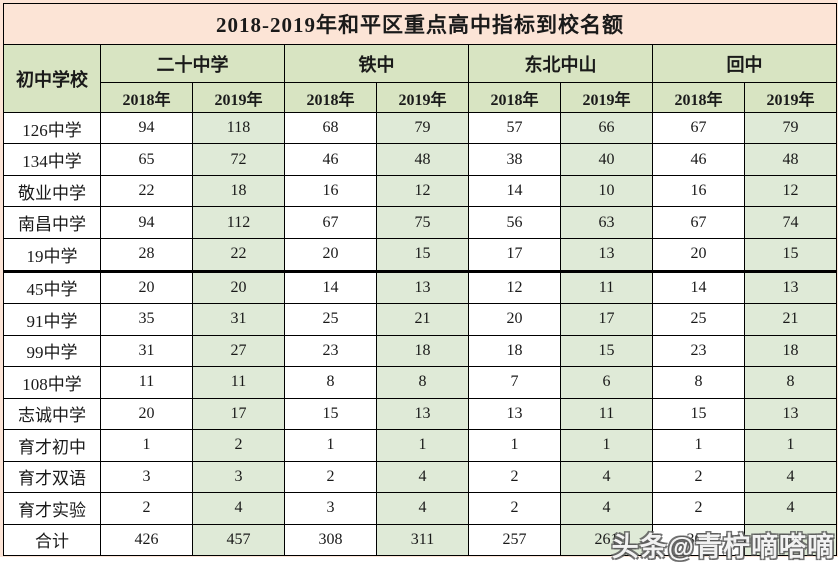 The height and width of the screenshot is (565, 838). What do you see at coordinates (238, 159) in the screenshot?
I see `value-cell: 72` at bounding box center [238, 159].